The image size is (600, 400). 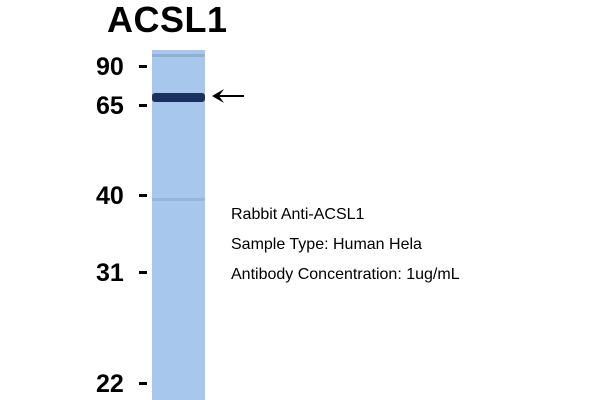 I want to click on blot-lane, so click(x=178, y=225).